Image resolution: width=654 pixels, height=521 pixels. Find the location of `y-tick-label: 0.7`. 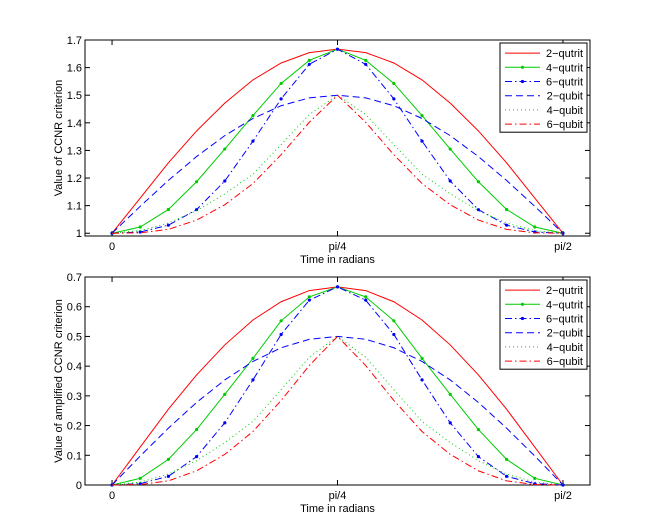

y-tick-label: 0.7 is located at coordinates (74, 278).